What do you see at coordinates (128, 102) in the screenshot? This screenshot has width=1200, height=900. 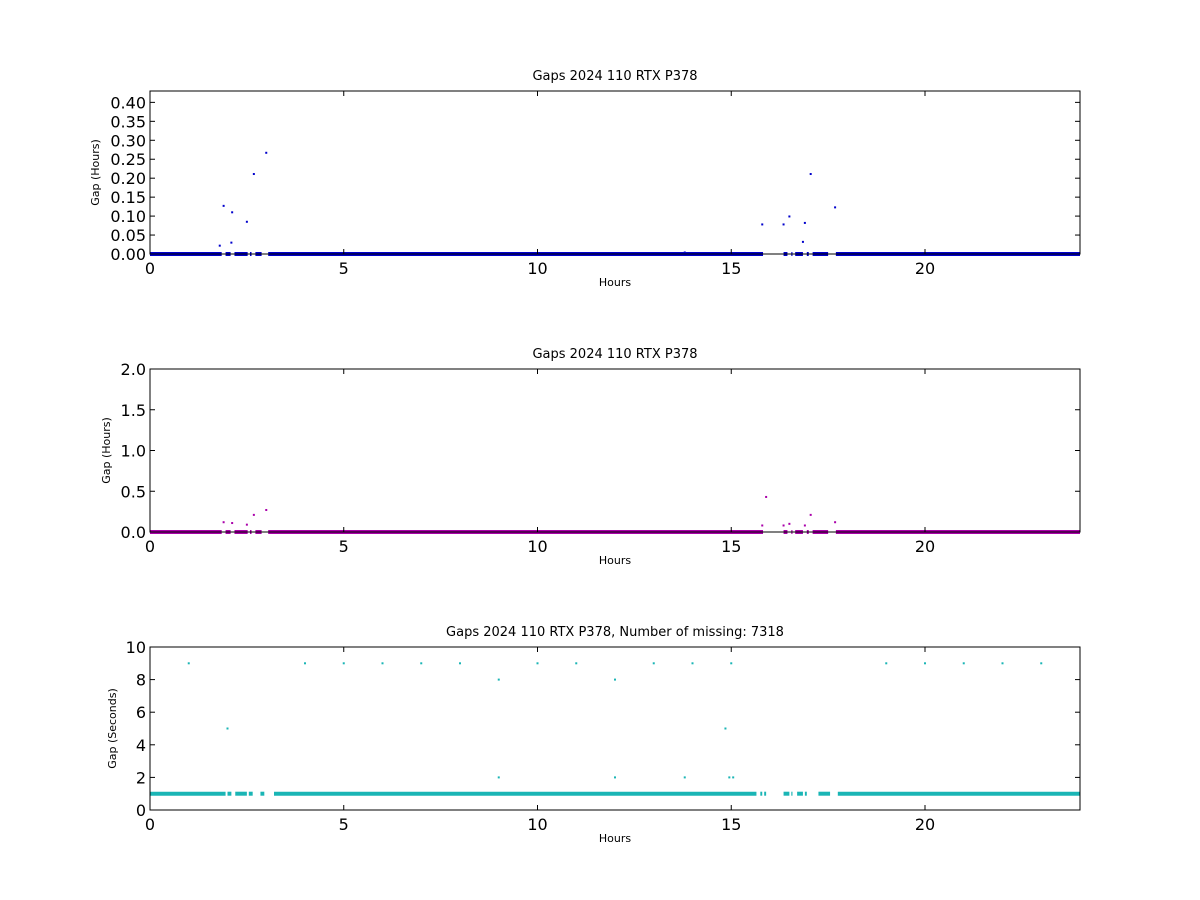 I see `y-tick-label: 0.40` at bounding box center [128, 102].